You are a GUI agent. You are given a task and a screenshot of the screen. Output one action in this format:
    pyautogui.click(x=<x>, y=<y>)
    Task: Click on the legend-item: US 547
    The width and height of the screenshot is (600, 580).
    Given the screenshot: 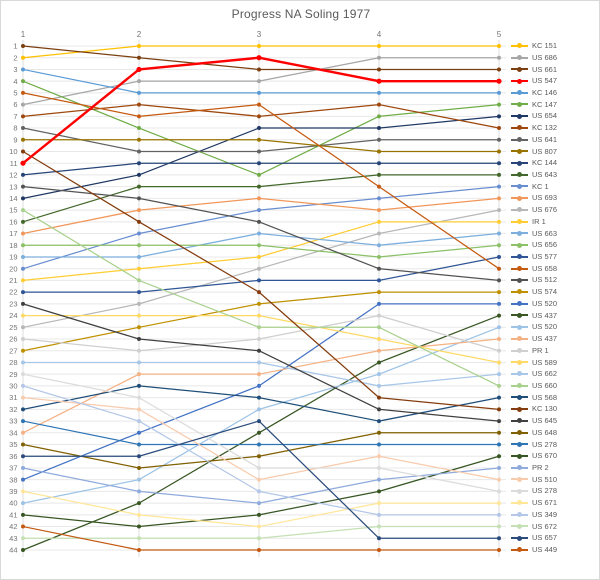 What is the action you would take?
    pyautogui.click(x=534, y=81)
    